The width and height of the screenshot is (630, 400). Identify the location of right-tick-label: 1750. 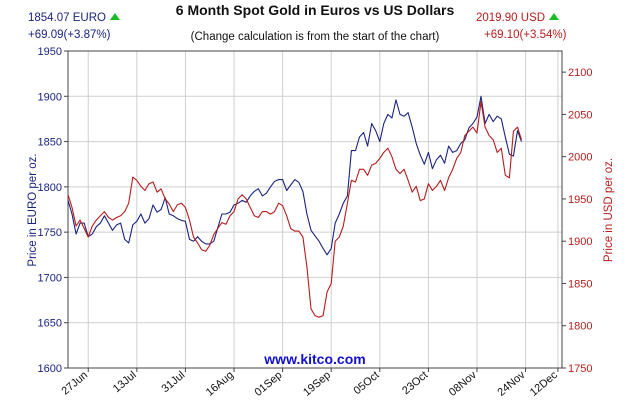
(580, 369).